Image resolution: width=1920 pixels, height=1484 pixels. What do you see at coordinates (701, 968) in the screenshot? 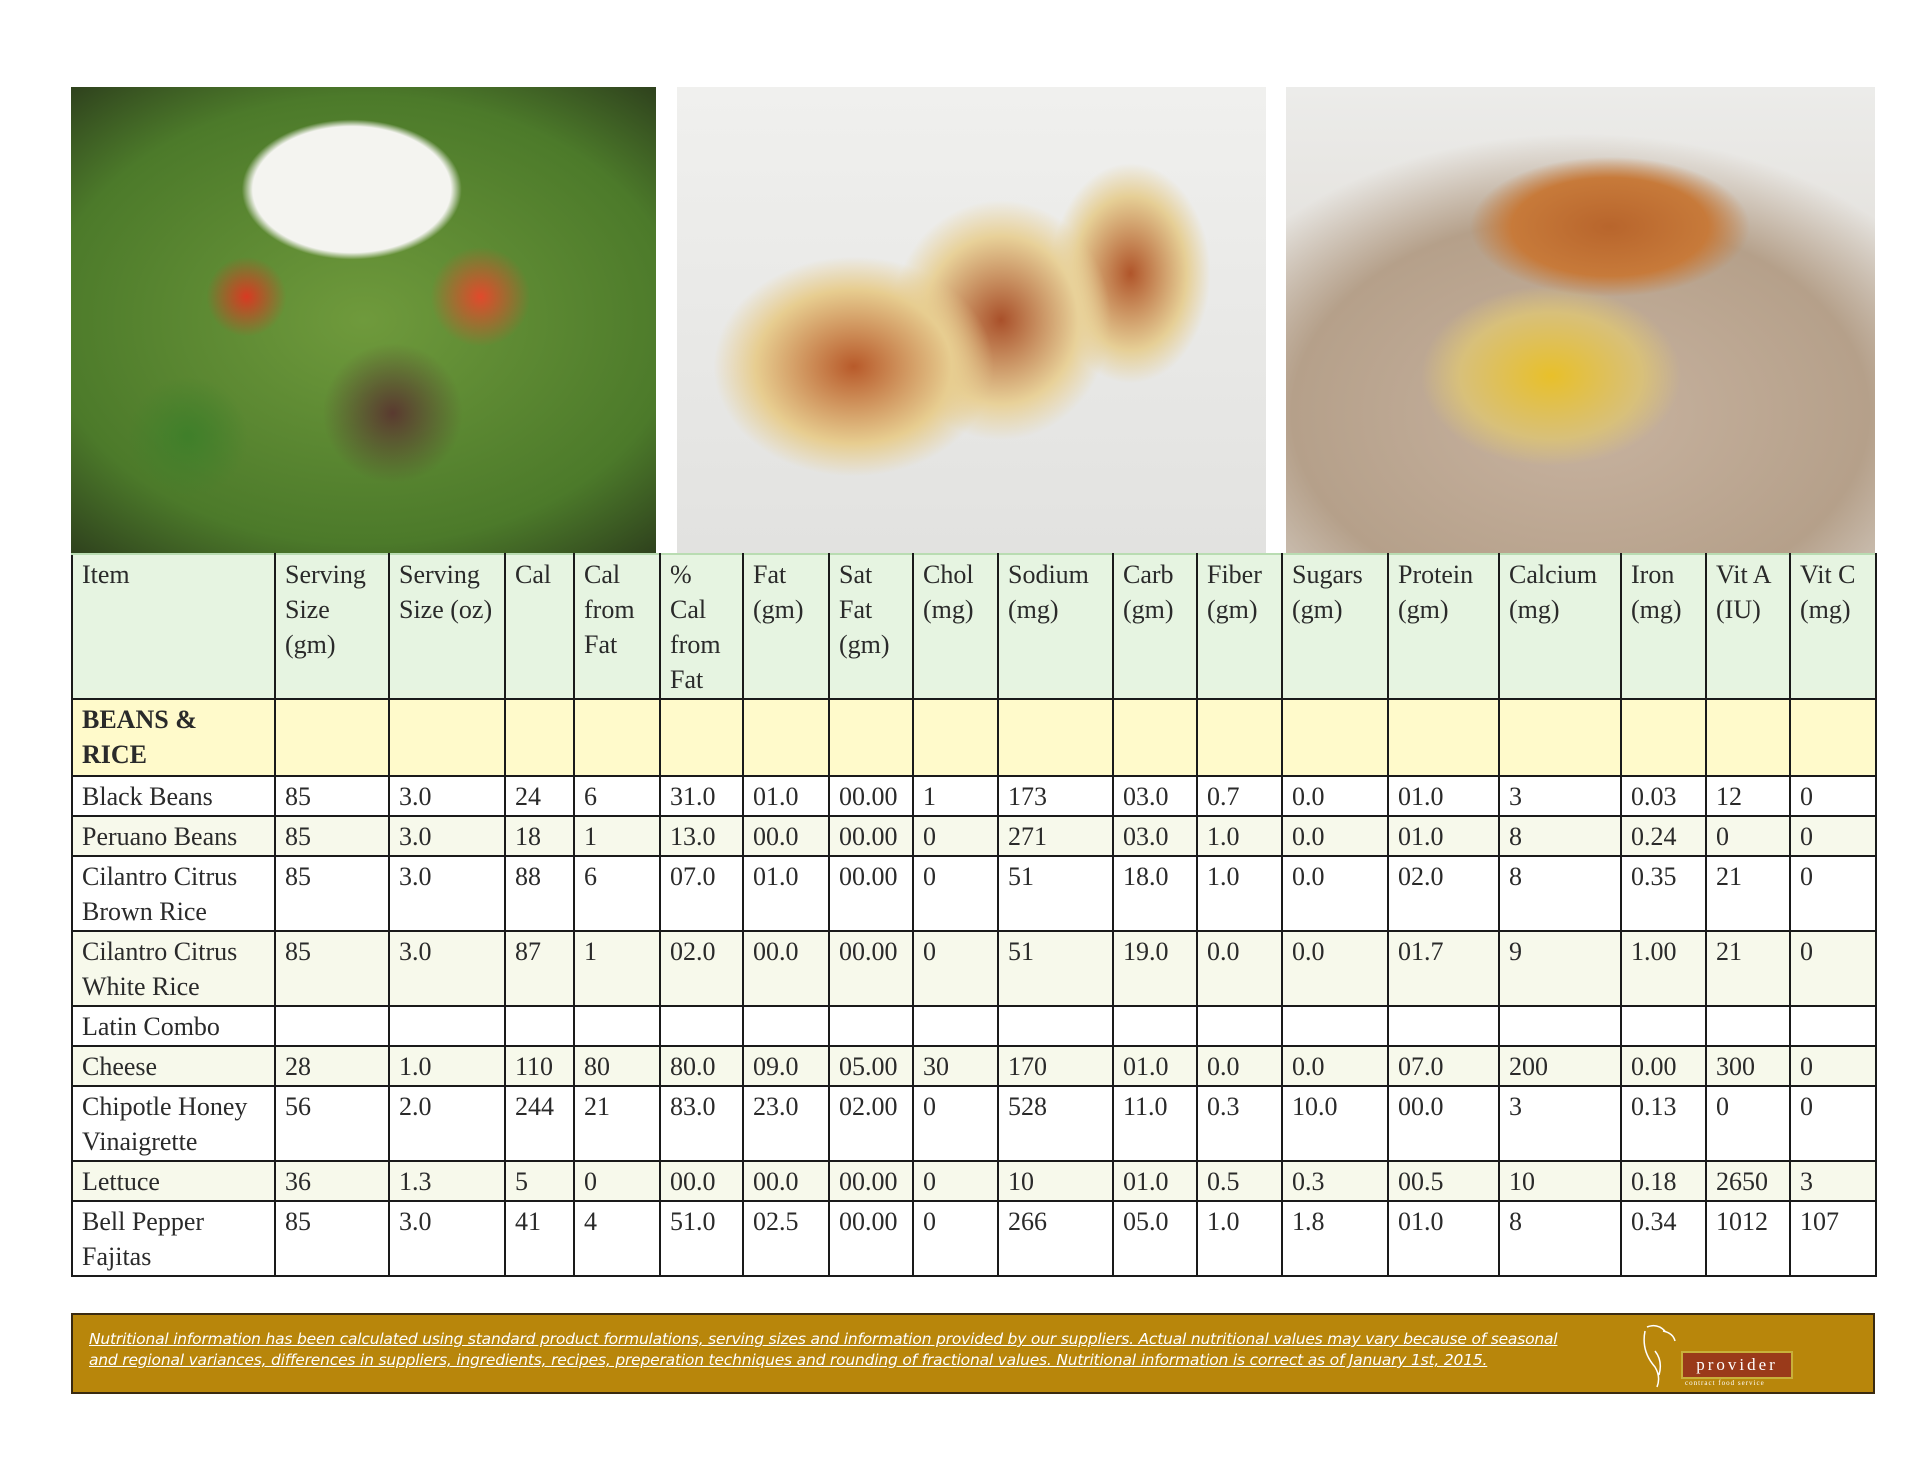
I see `table-cell: 02.0` at bounding box center [701, 968].